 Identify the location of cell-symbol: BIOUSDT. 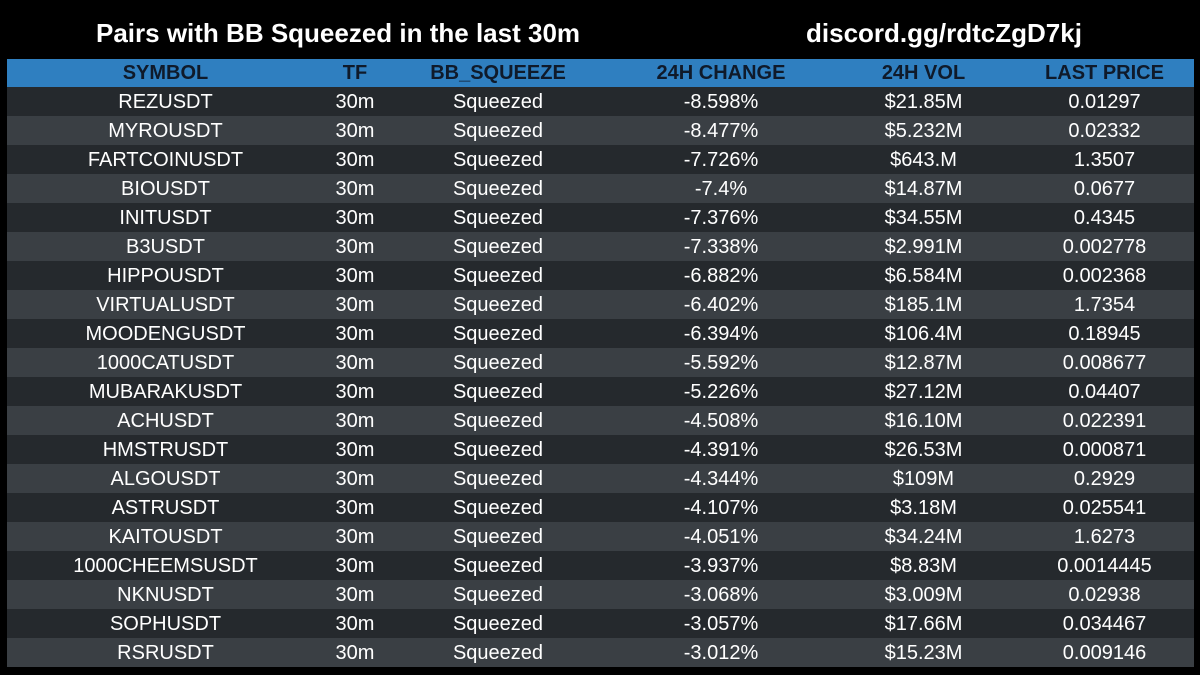
(165, 188).